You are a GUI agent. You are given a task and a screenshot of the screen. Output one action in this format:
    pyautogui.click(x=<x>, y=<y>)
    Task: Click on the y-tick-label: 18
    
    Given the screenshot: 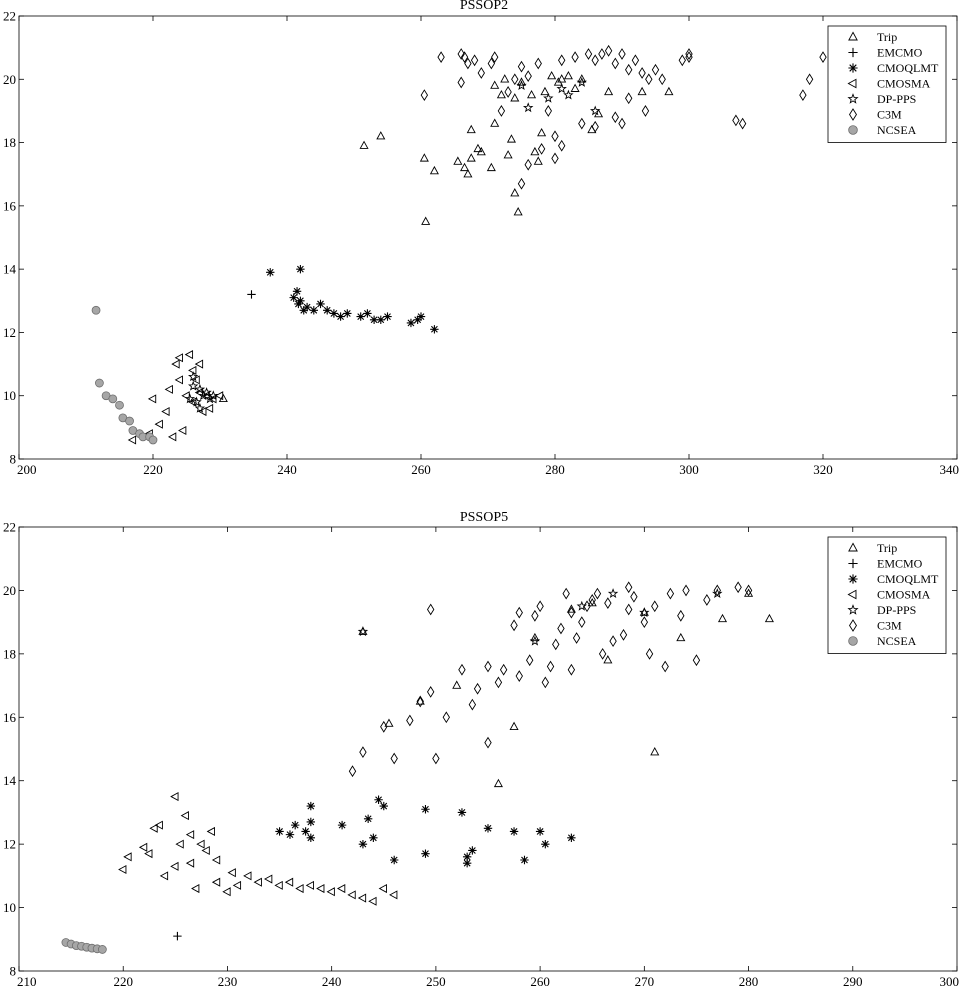 What is the action you would take?
    pyautogui.click(x=9, y=653)
    